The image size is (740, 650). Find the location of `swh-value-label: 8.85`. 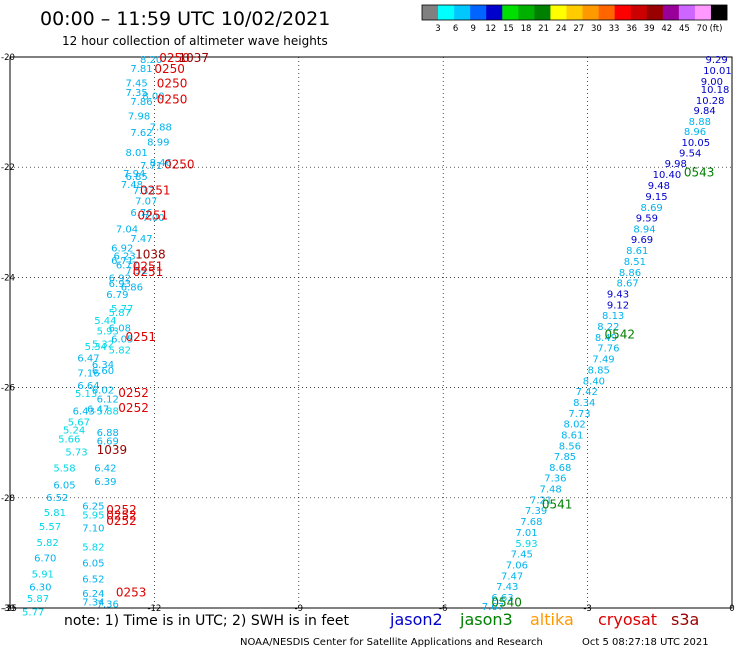

swh-value-label: 8.85 is located at coordinates (599, 371).